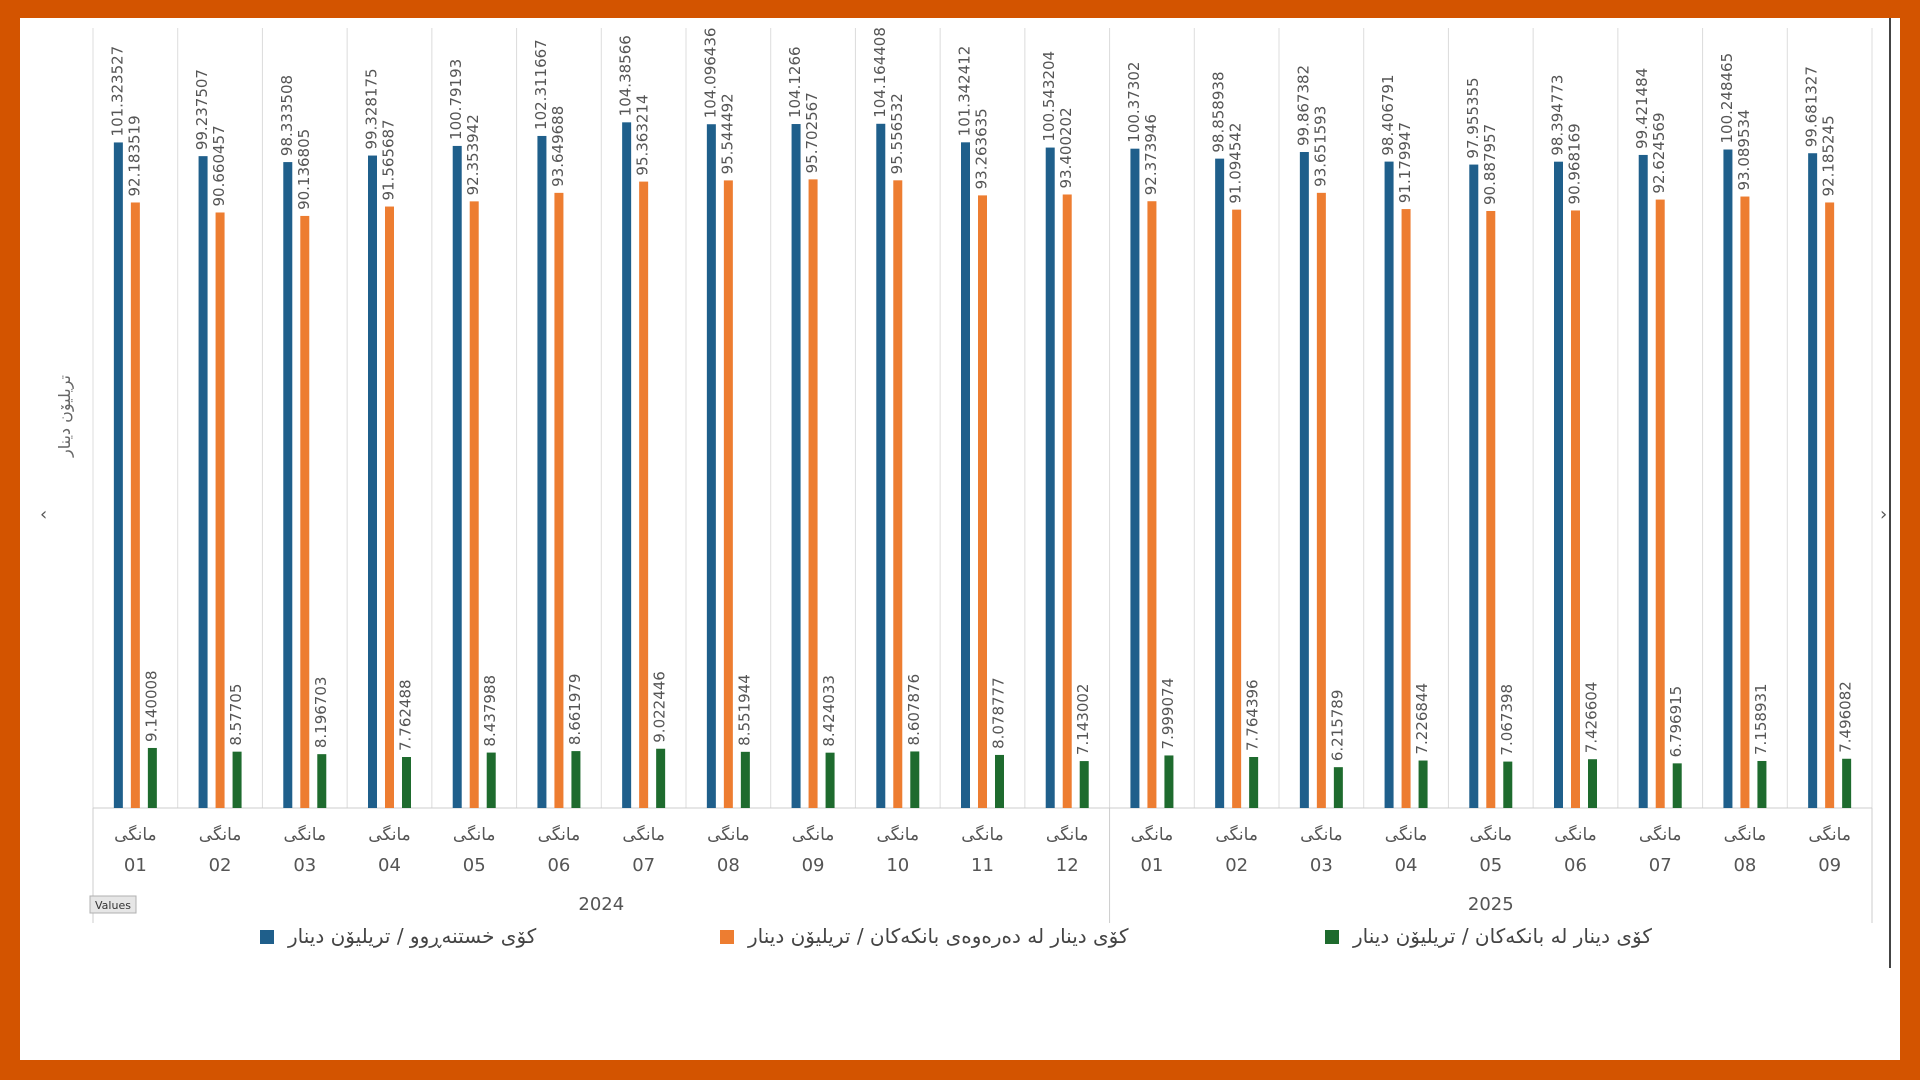 This screenshot has width=1920, height=1080. What do you see at coordinates (1490, 164) in the screenshot?
I see `data-label-2-17: 90.887957` at bounding box center [1490, 164].